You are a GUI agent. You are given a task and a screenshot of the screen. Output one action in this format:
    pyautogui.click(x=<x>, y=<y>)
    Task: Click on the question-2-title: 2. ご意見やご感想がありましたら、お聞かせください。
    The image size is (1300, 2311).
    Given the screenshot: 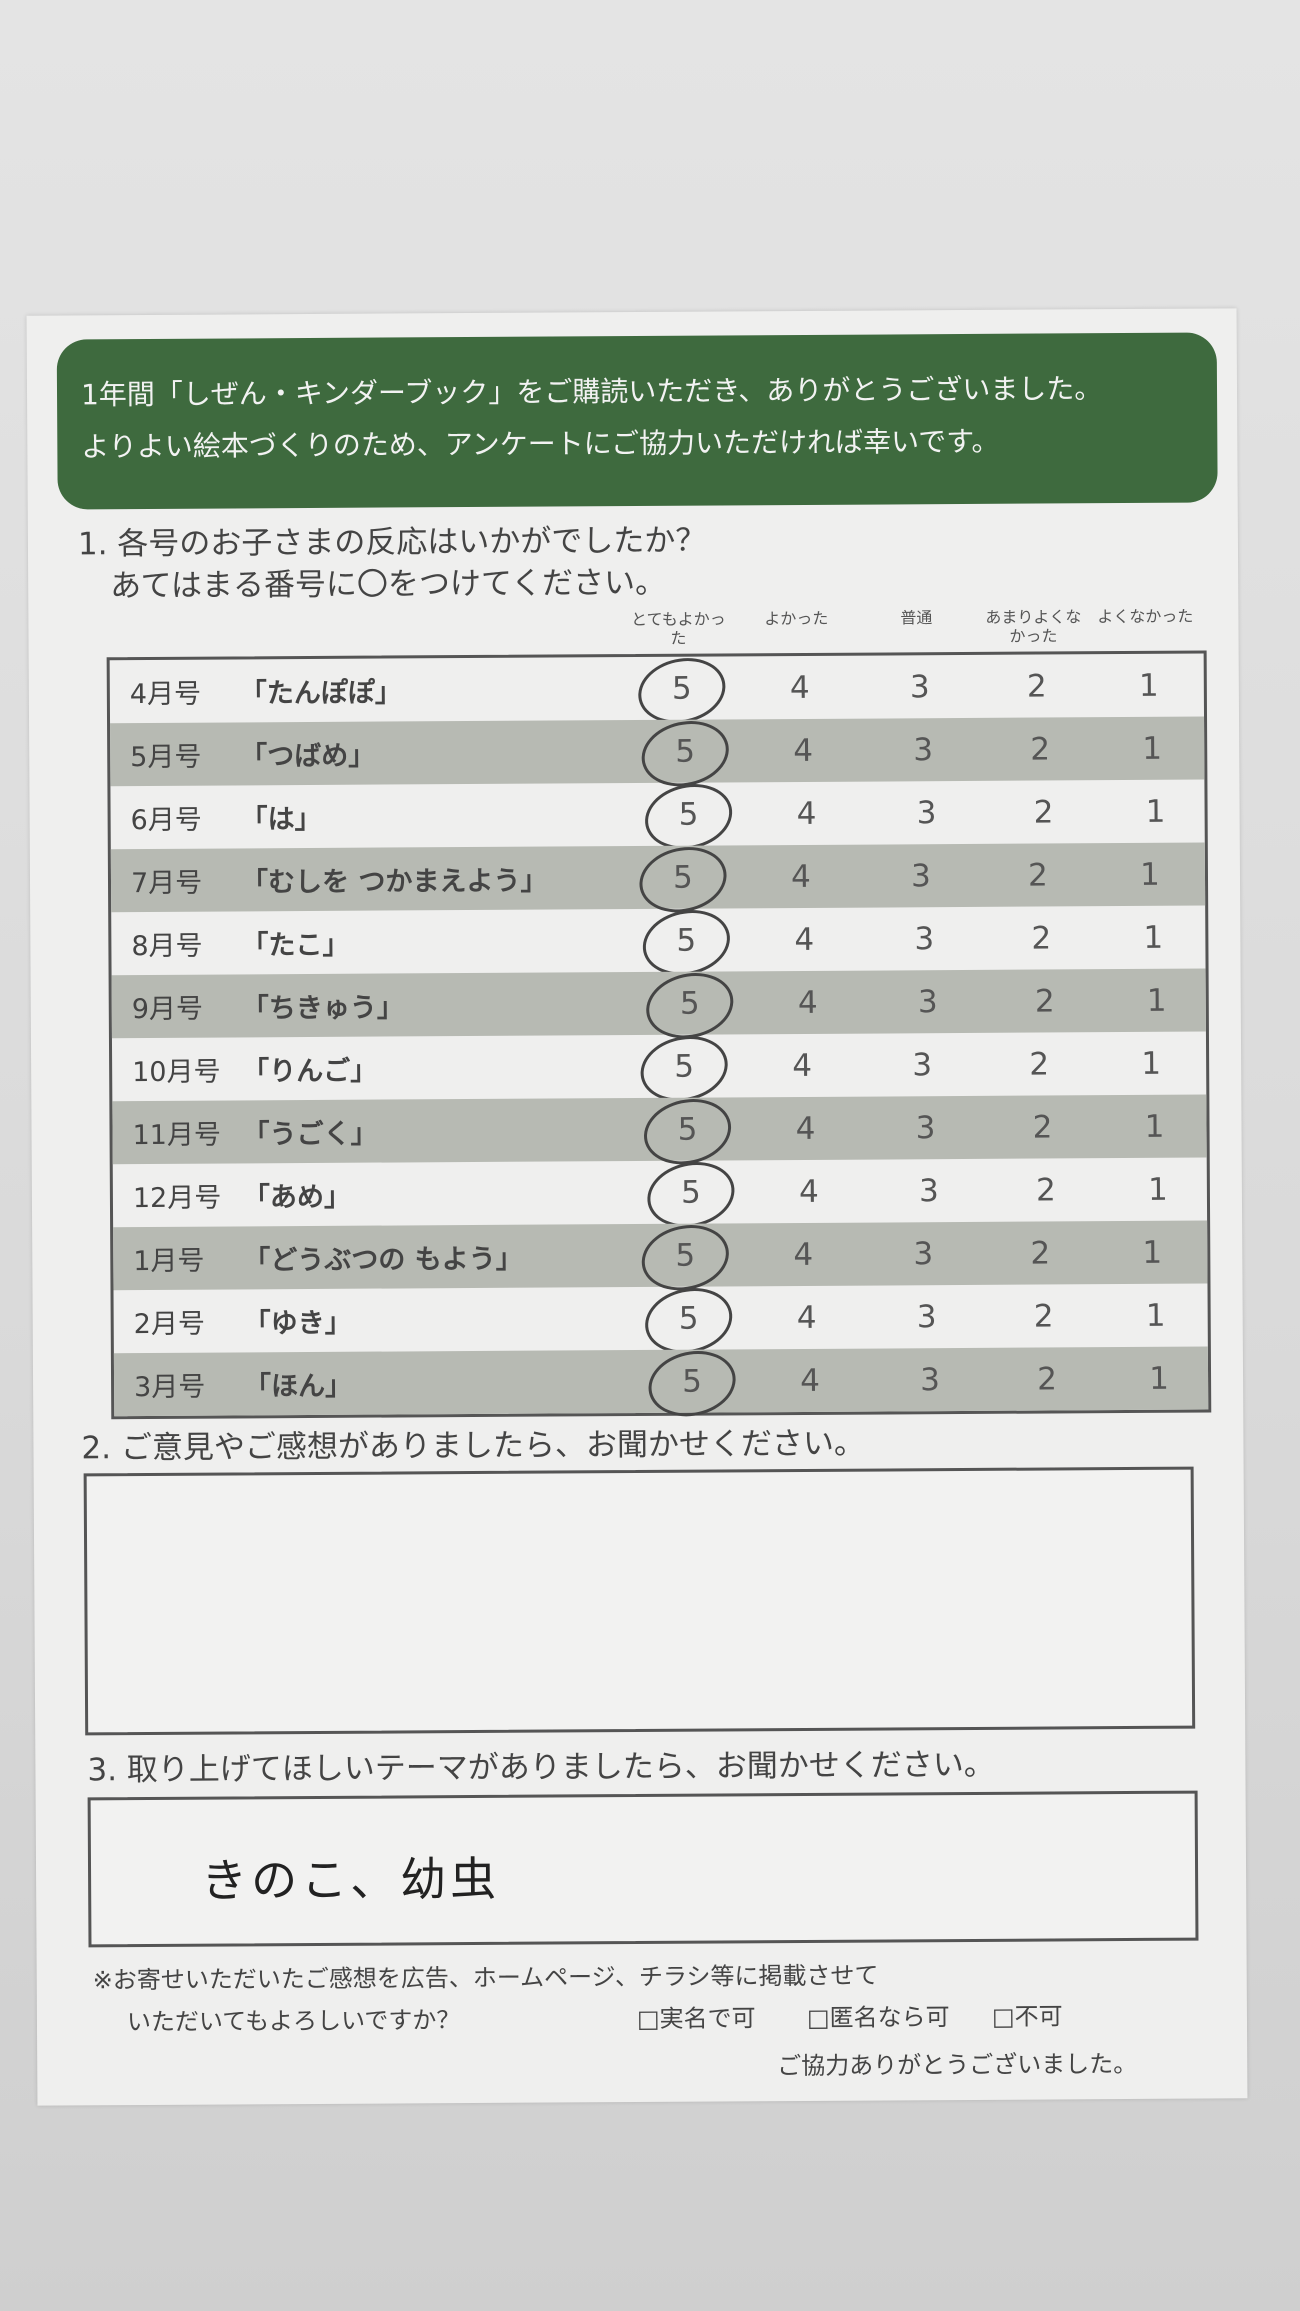 What is the action you would take?
    pyautogui.click(x=473, y=1446)
    